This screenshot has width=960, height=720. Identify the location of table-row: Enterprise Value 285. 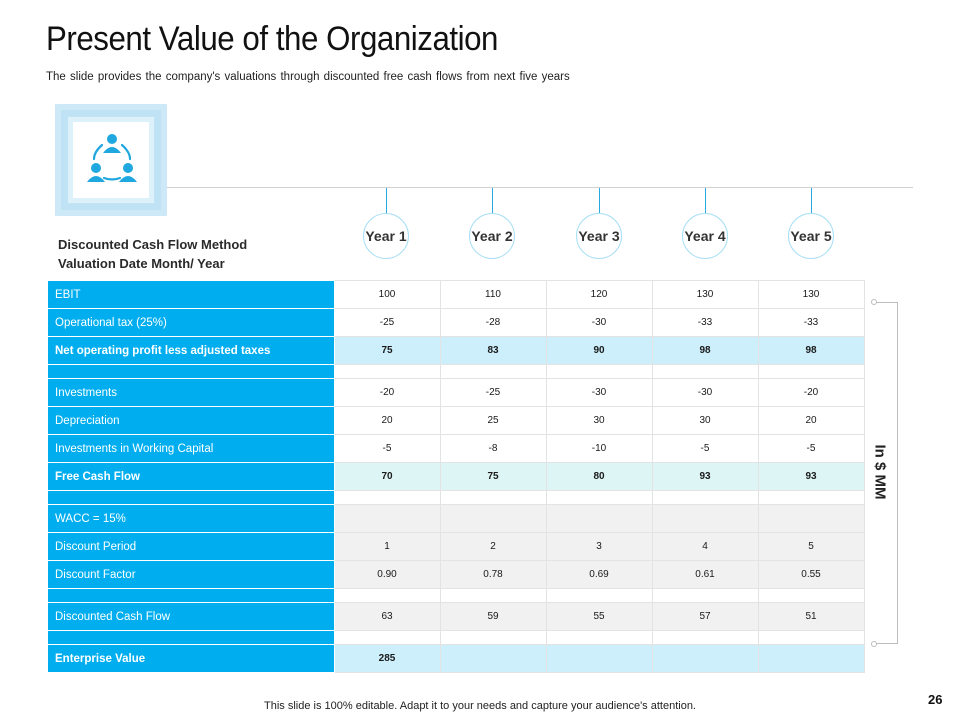
(456, 658).